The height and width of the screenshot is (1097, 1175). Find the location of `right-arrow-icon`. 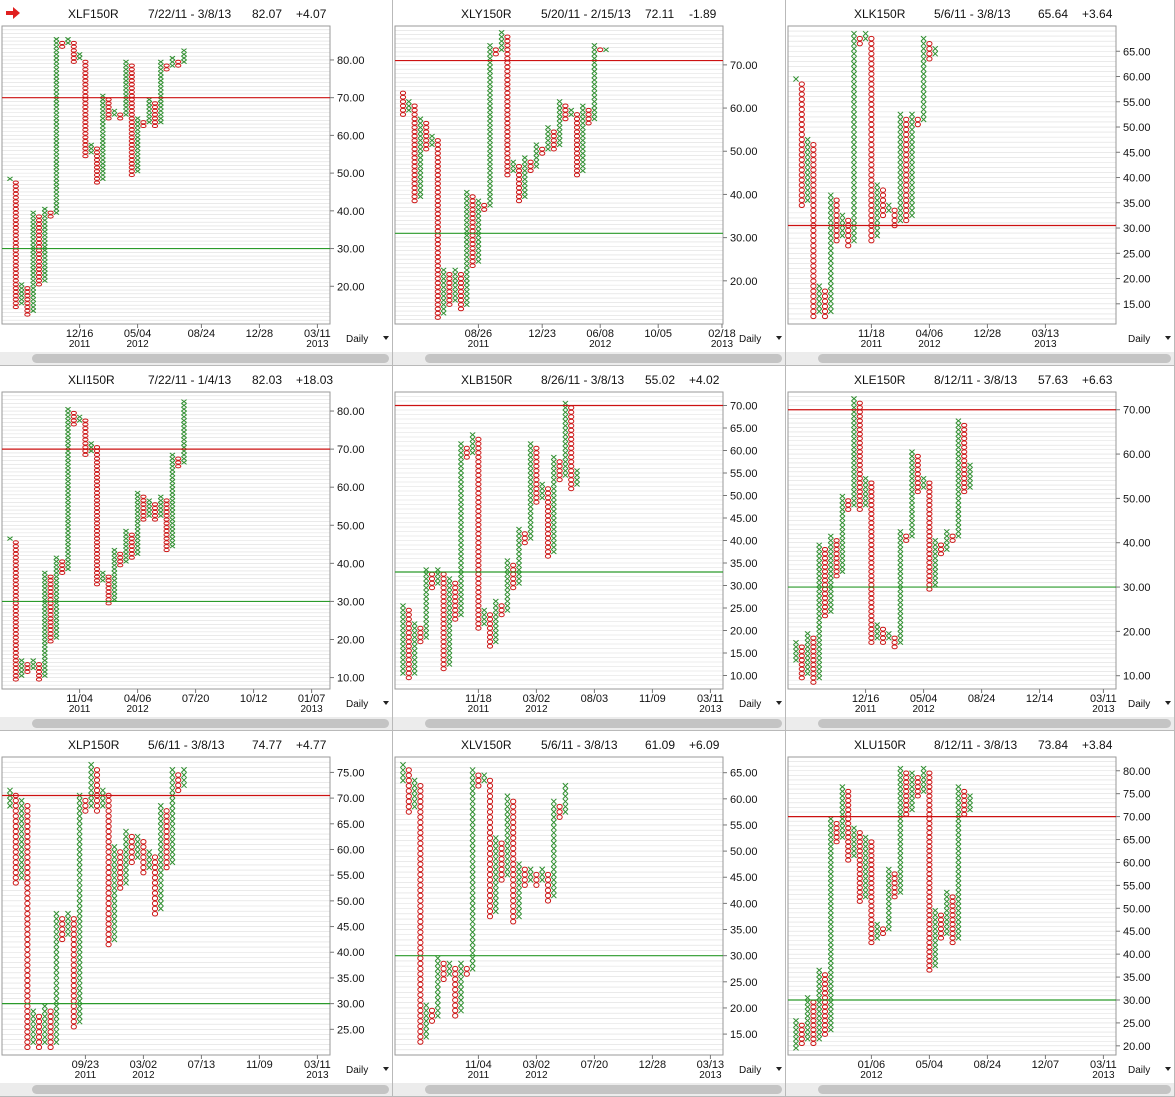

right-arrow-icon is located at coordinates (13, 13).